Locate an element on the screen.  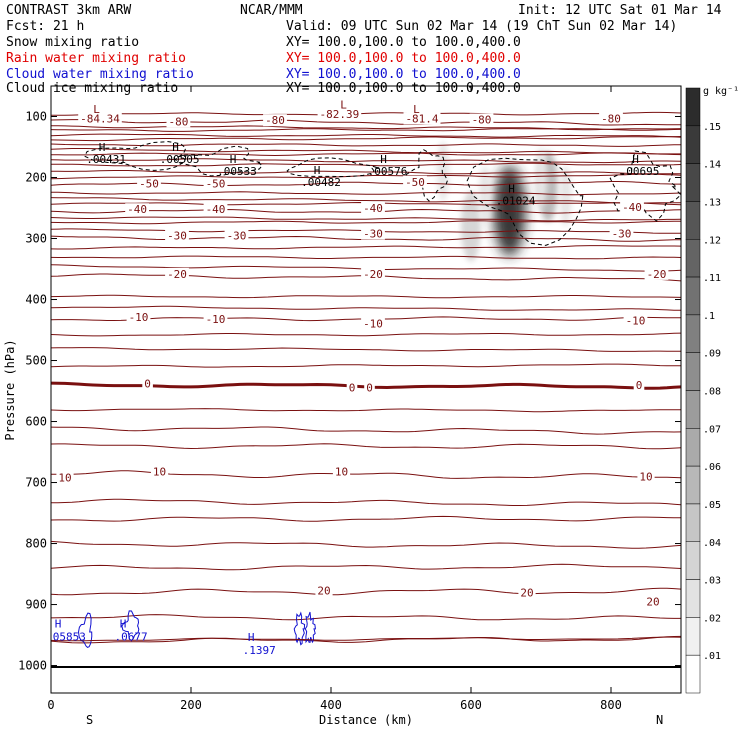
init-time: Init: 12 UTC Sat 01 Mar 14 is located at coordinates (620, 10).